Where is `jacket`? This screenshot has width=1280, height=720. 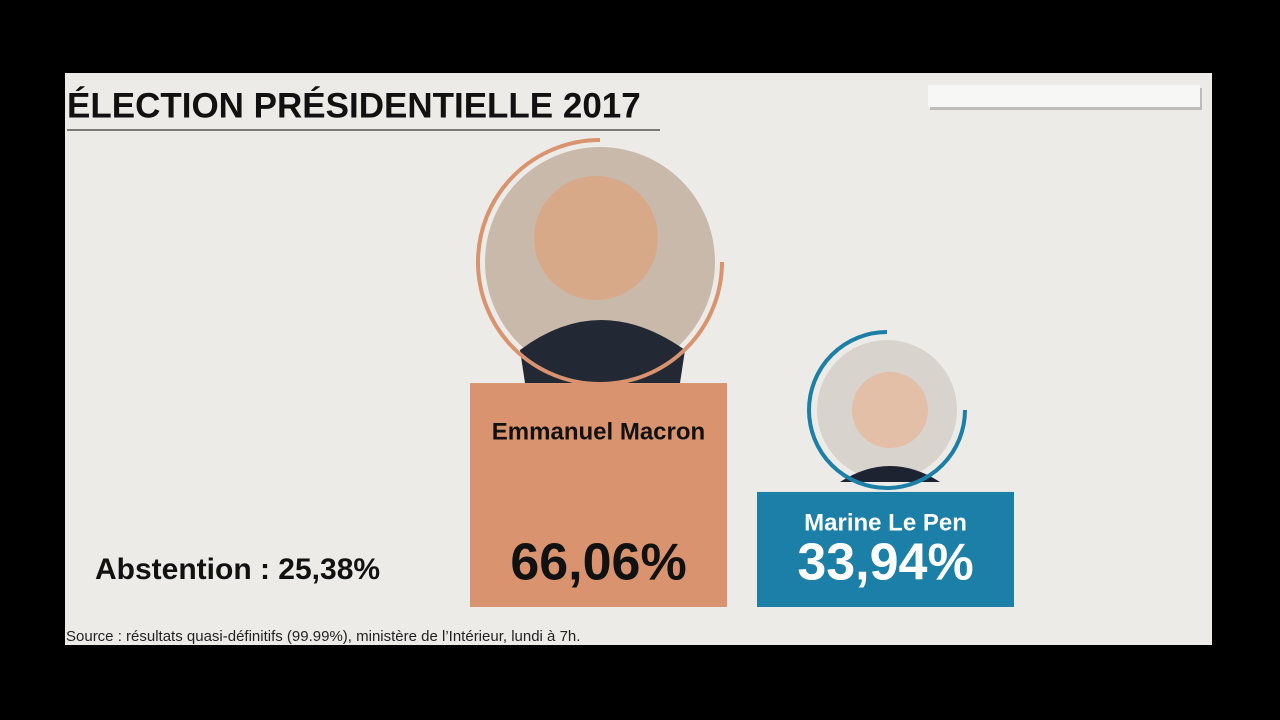 jacket is located at coordinates (890, 474).